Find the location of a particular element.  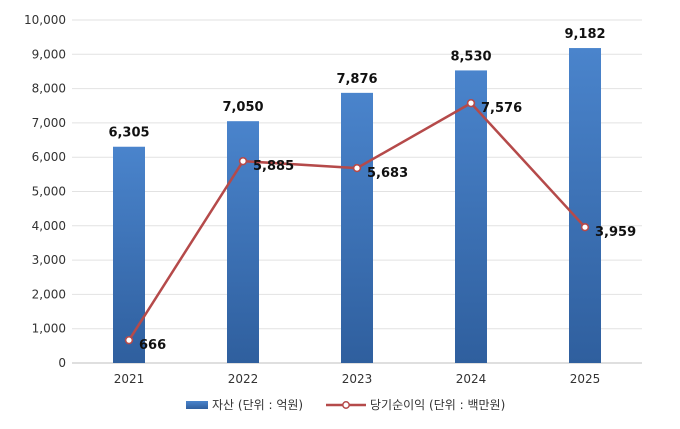

y-tick-label: 7,000 is located at coordinates (49, 123).